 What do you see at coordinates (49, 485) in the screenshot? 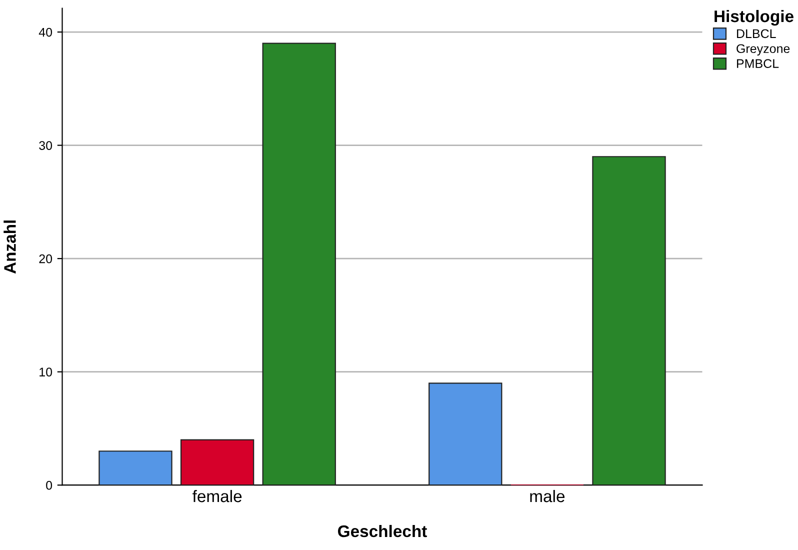
I see `y-tick-label: 0` at bounding box center [49, 485].